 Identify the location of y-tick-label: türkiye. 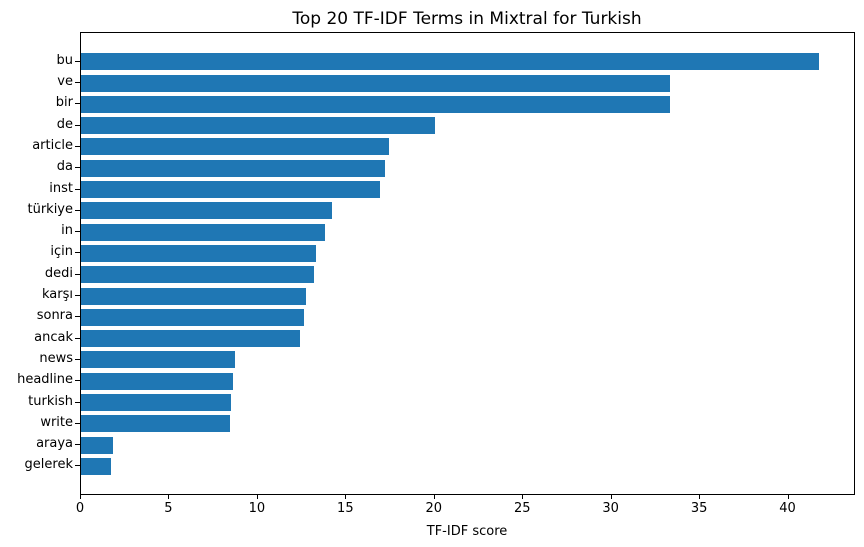
(50, 209).